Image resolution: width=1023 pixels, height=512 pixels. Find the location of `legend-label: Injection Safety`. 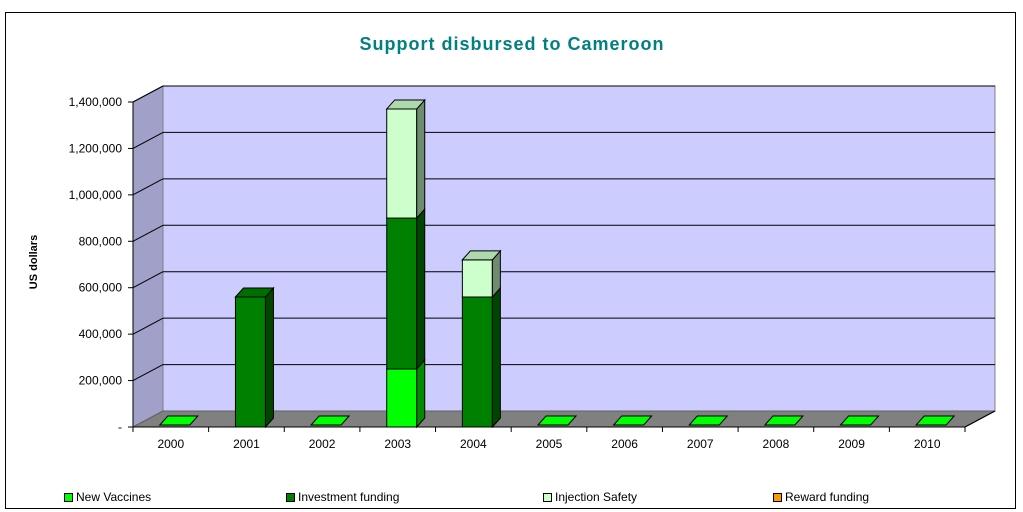

legend-label: Injection Safety is located at coordinates (596, 497).